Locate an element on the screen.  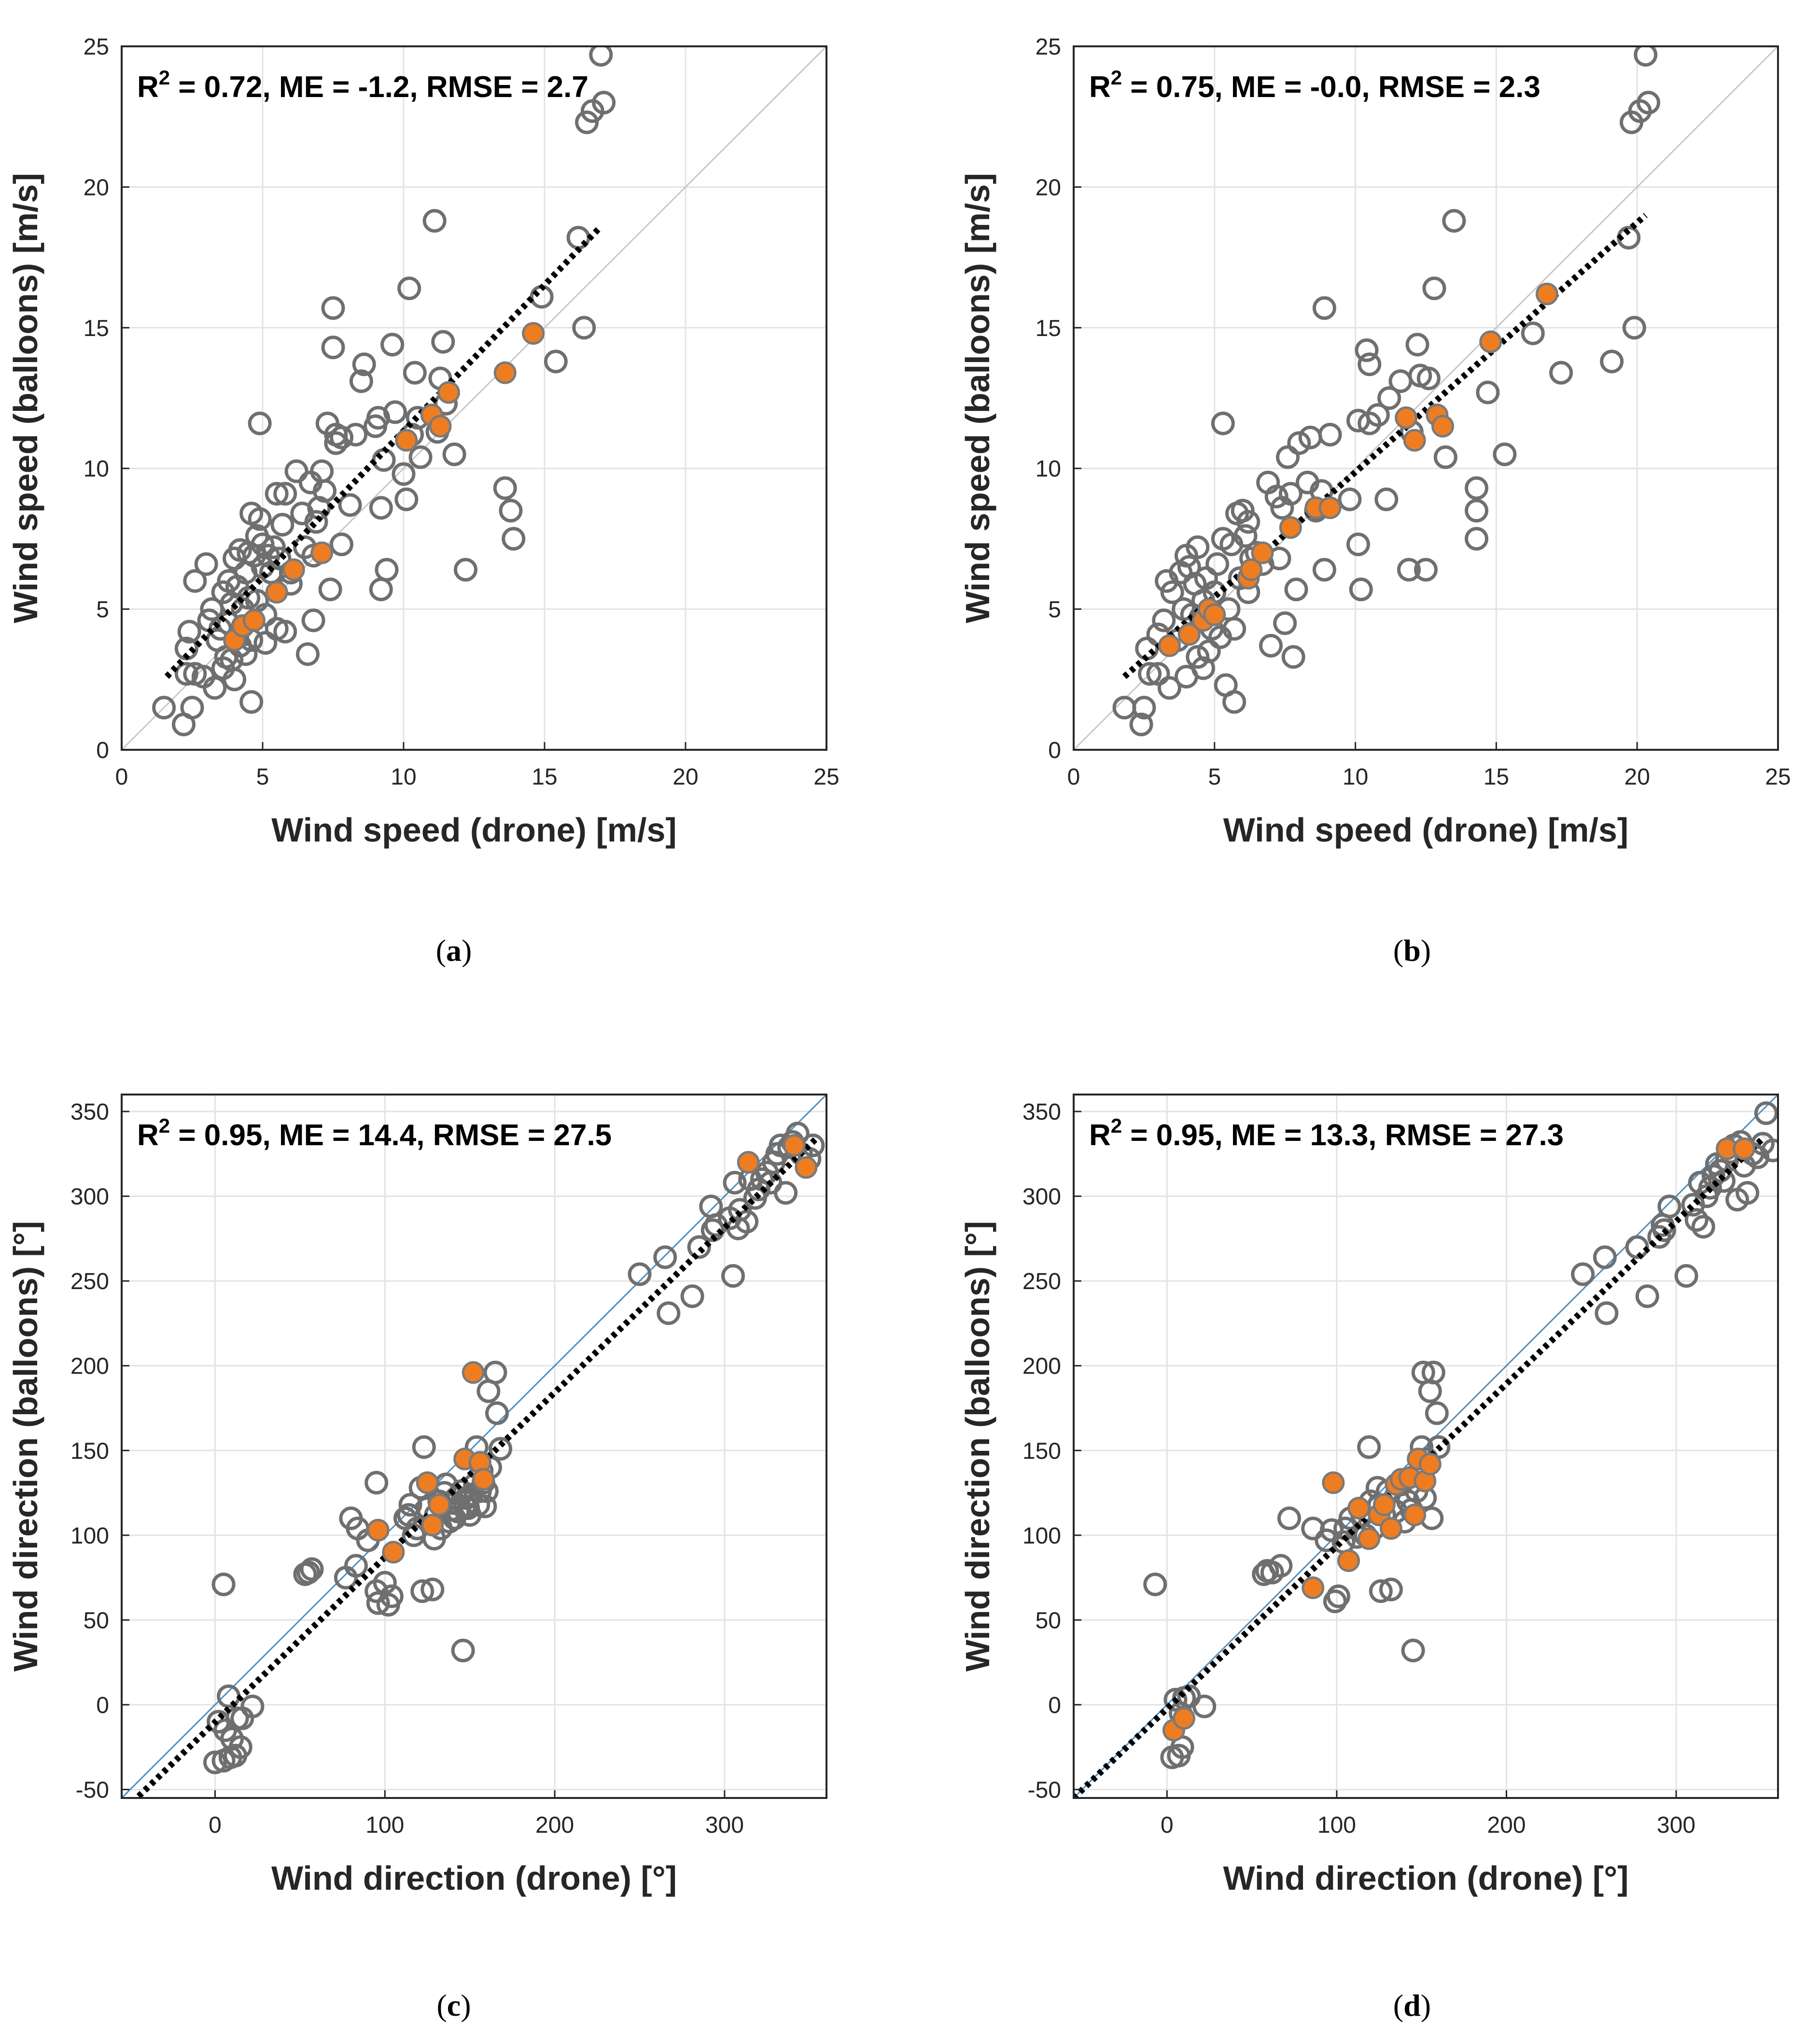
stats-annotation: R2 = 0.95, ME = 14.4, RMSE = 27.5 is located at coordinates (375, 1133).